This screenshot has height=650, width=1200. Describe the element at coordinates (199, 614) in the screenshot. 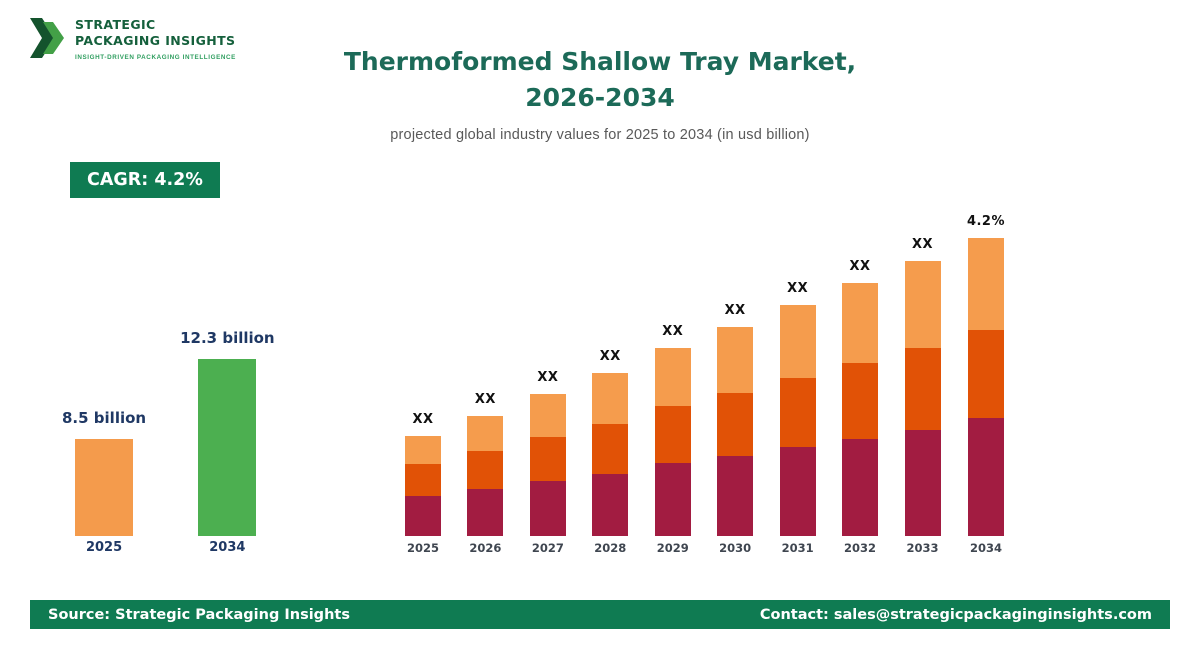

I see `footer-source: Source: Strategic Packaging Insights` at that location.